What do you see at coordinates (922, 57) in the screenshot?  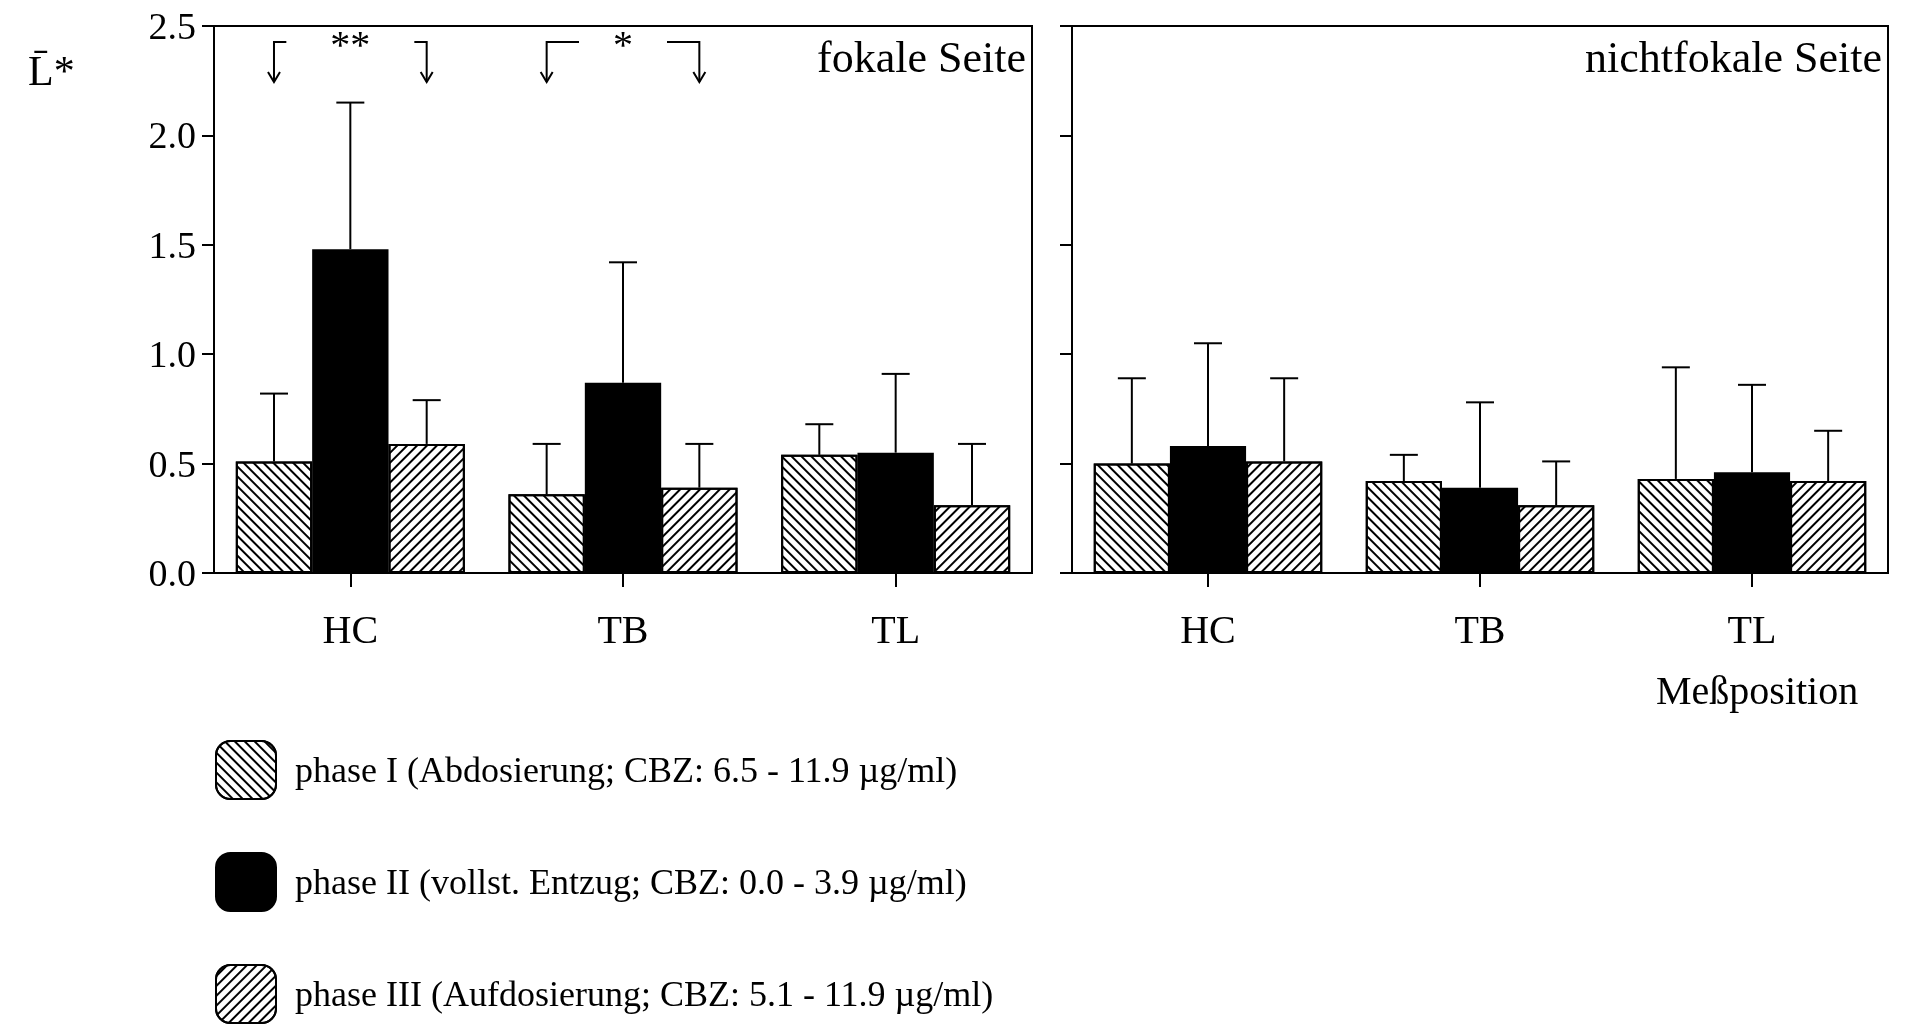 I see `chart-title: fokale Seite` at bounding box center [922, 57].